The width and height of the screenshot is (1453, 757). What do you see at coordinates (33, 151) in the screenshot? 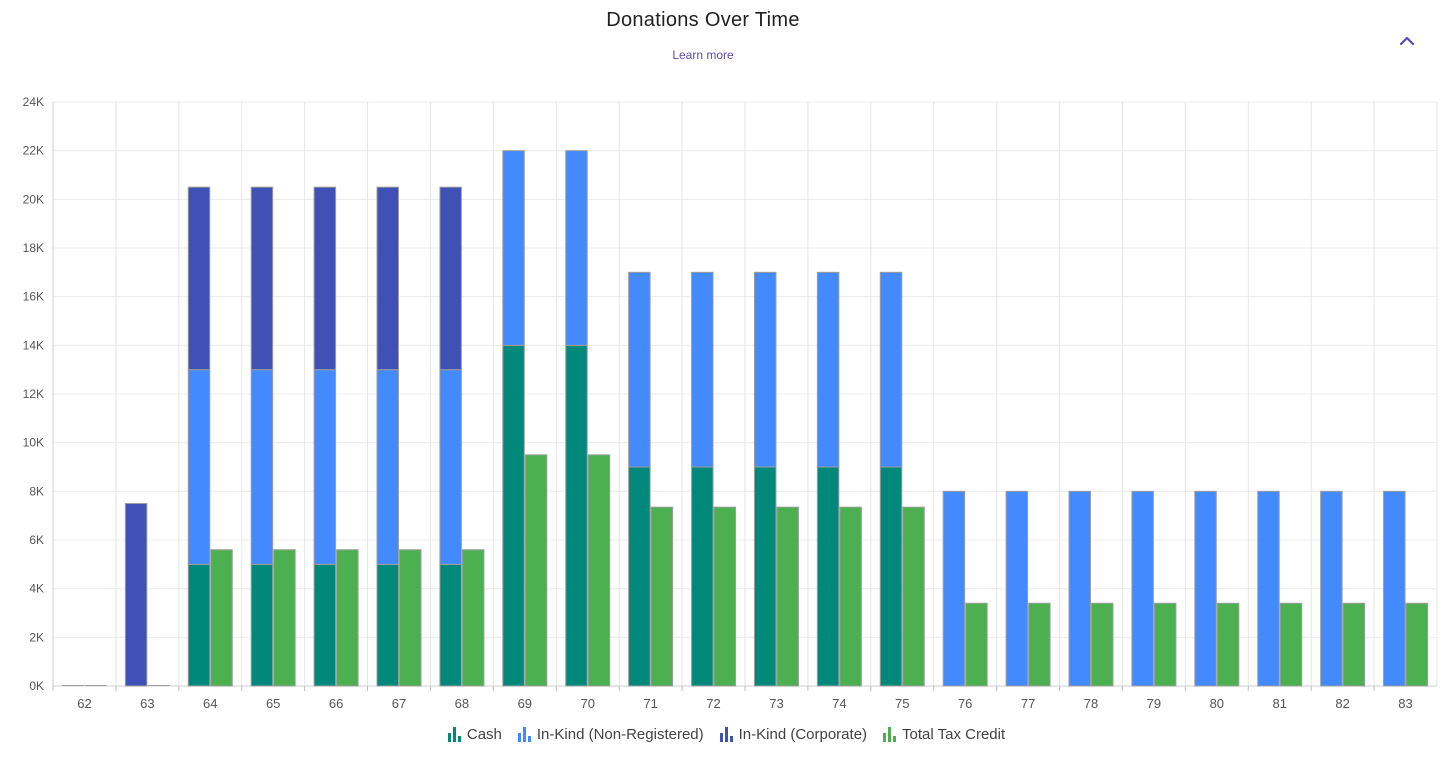
I see `y-tick-label: 22K` at bounding box center [33, 151].